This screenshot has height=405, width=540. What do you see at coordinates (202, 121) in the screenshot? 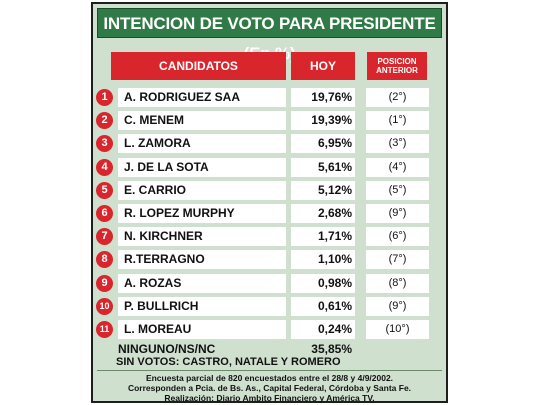
I see `candidate-name: C. MENEM` at bounding box center [202, 121].